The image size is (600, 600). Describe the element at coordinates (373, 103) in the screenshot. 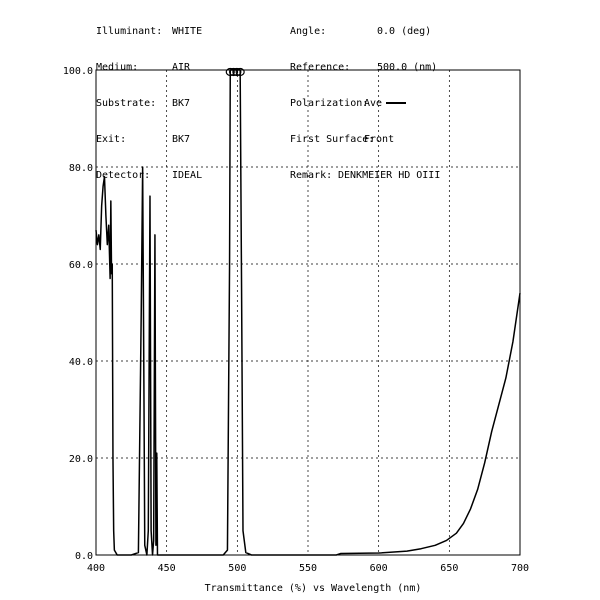

I see `polarization-text: Ave` at that location.